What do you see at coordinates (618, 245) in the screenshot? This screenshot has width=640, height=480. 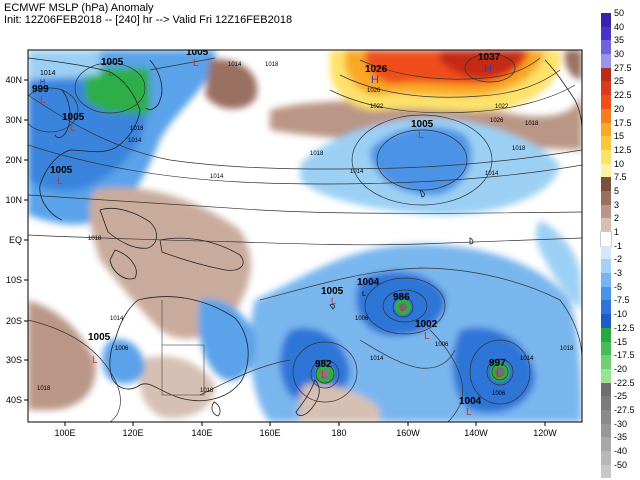 I see `legend-label: -1` at bounding box center [618, 245].